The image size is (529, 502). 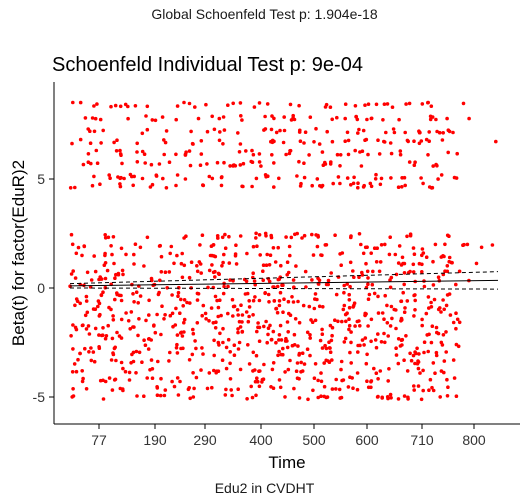 I want to click on x-tick-label: 500, so click(x=314, y=440).